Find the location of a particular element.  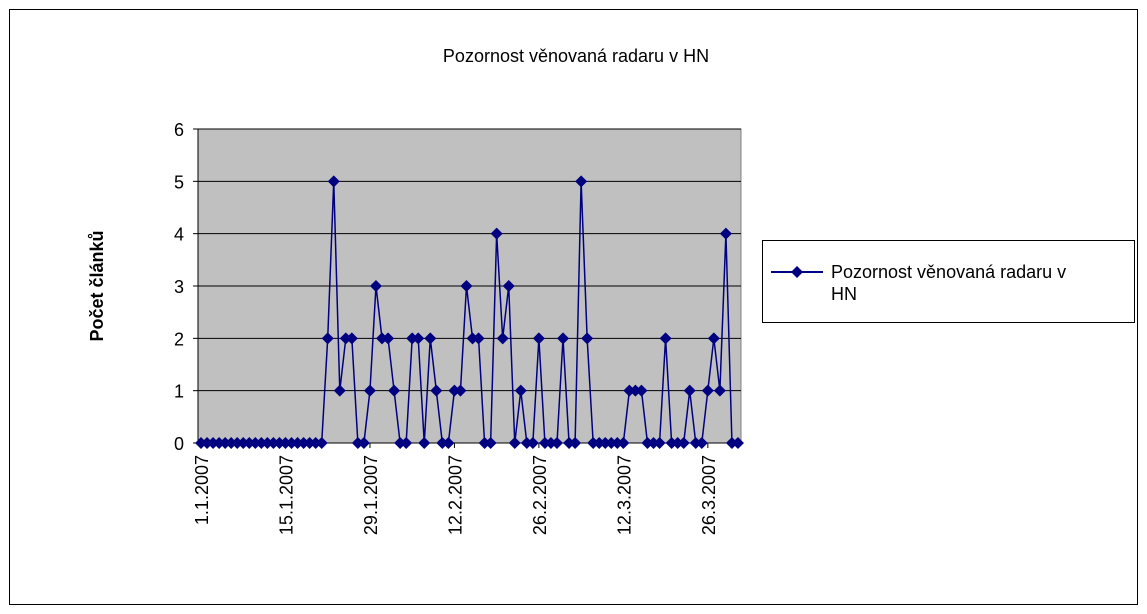

legend-symbol is located at coordinates (797, 272).